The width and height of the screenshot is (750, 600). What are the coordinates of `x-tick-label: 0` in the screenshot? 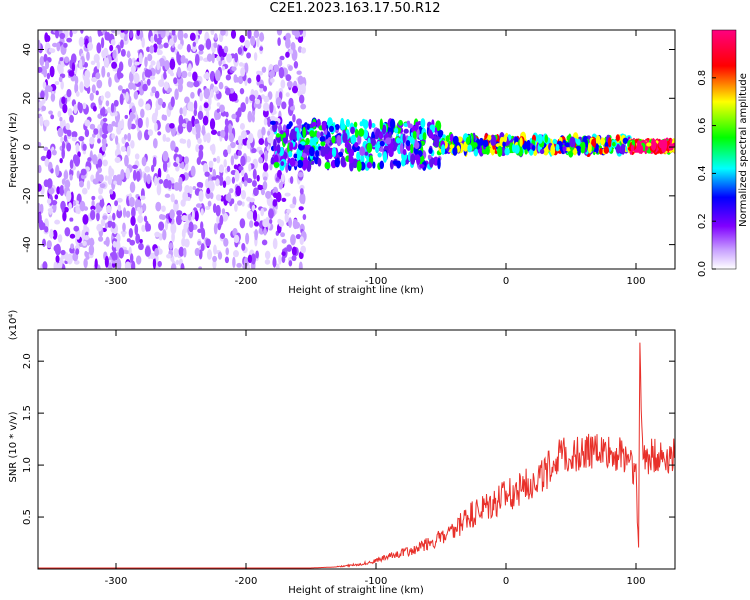 It's located at (506, 581).